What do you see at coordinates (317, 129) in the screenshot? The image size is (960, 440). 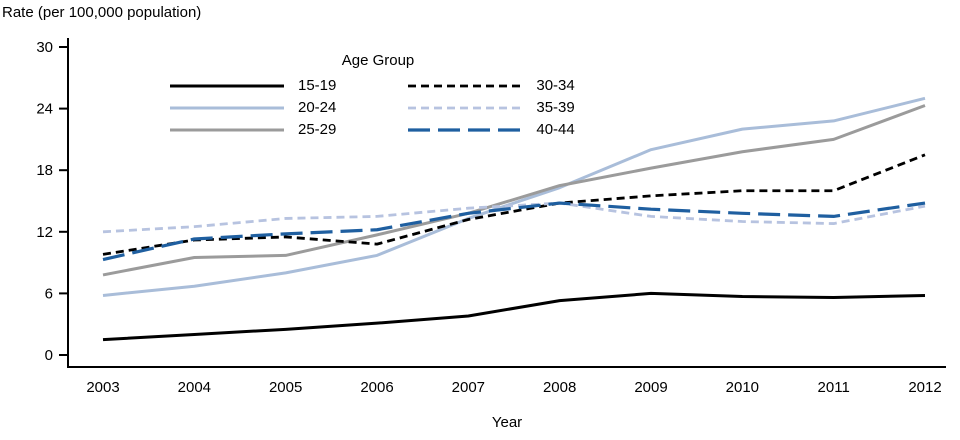 I see `legend-label: 25-29` at bounding box center [317, 129].